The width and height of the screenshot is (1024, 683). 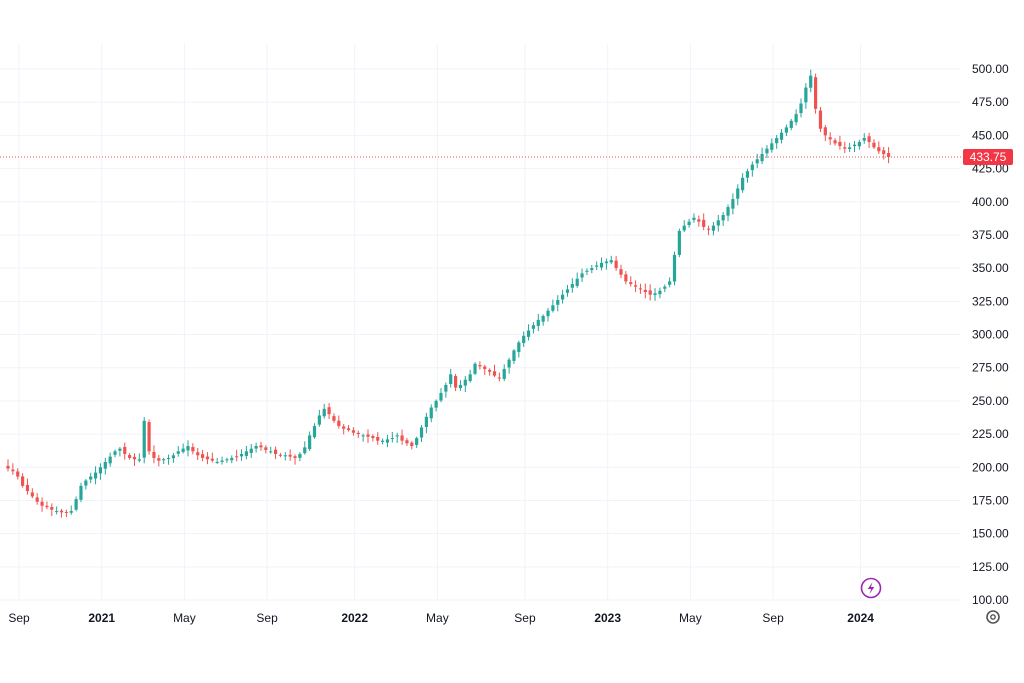 What do you see at coordinates (354, 618) in the screenshot?
I see `x-tick-label: 2022` at bounding box center [354, 618].